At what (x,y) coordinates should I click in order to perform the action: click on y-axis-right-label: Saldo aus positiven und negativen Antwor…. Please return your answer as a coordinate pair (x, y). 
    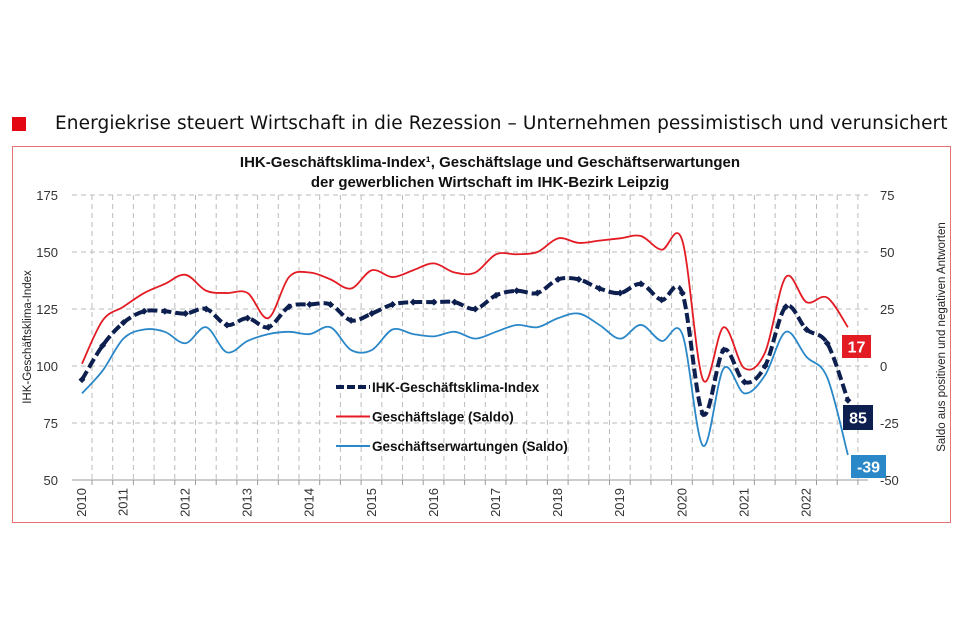
    Looking at the image, I should click on (942, 337).